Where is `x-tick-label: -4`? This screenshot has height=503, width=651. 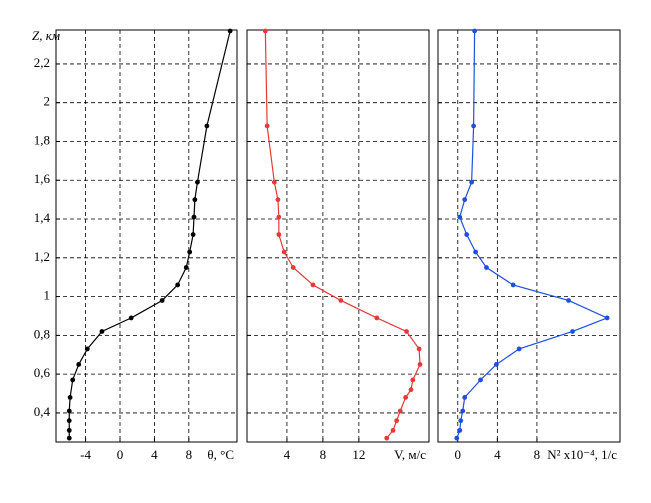
x-tick-label: -4 is located at coordinates (85, 454).